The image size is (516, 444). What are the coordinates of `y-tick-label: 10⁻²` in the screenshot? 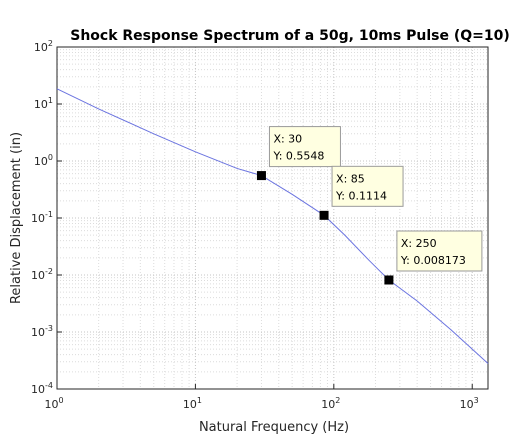 It's located at (42, 274).